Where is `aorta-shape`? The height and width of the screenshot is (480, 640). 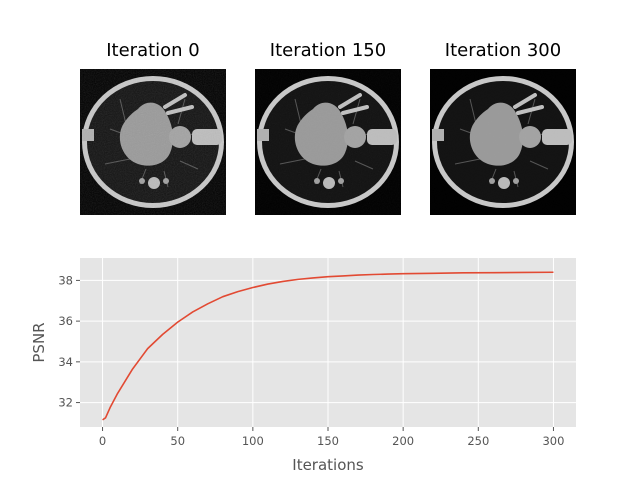
aorta-shape is located at coordinates (530, 137).